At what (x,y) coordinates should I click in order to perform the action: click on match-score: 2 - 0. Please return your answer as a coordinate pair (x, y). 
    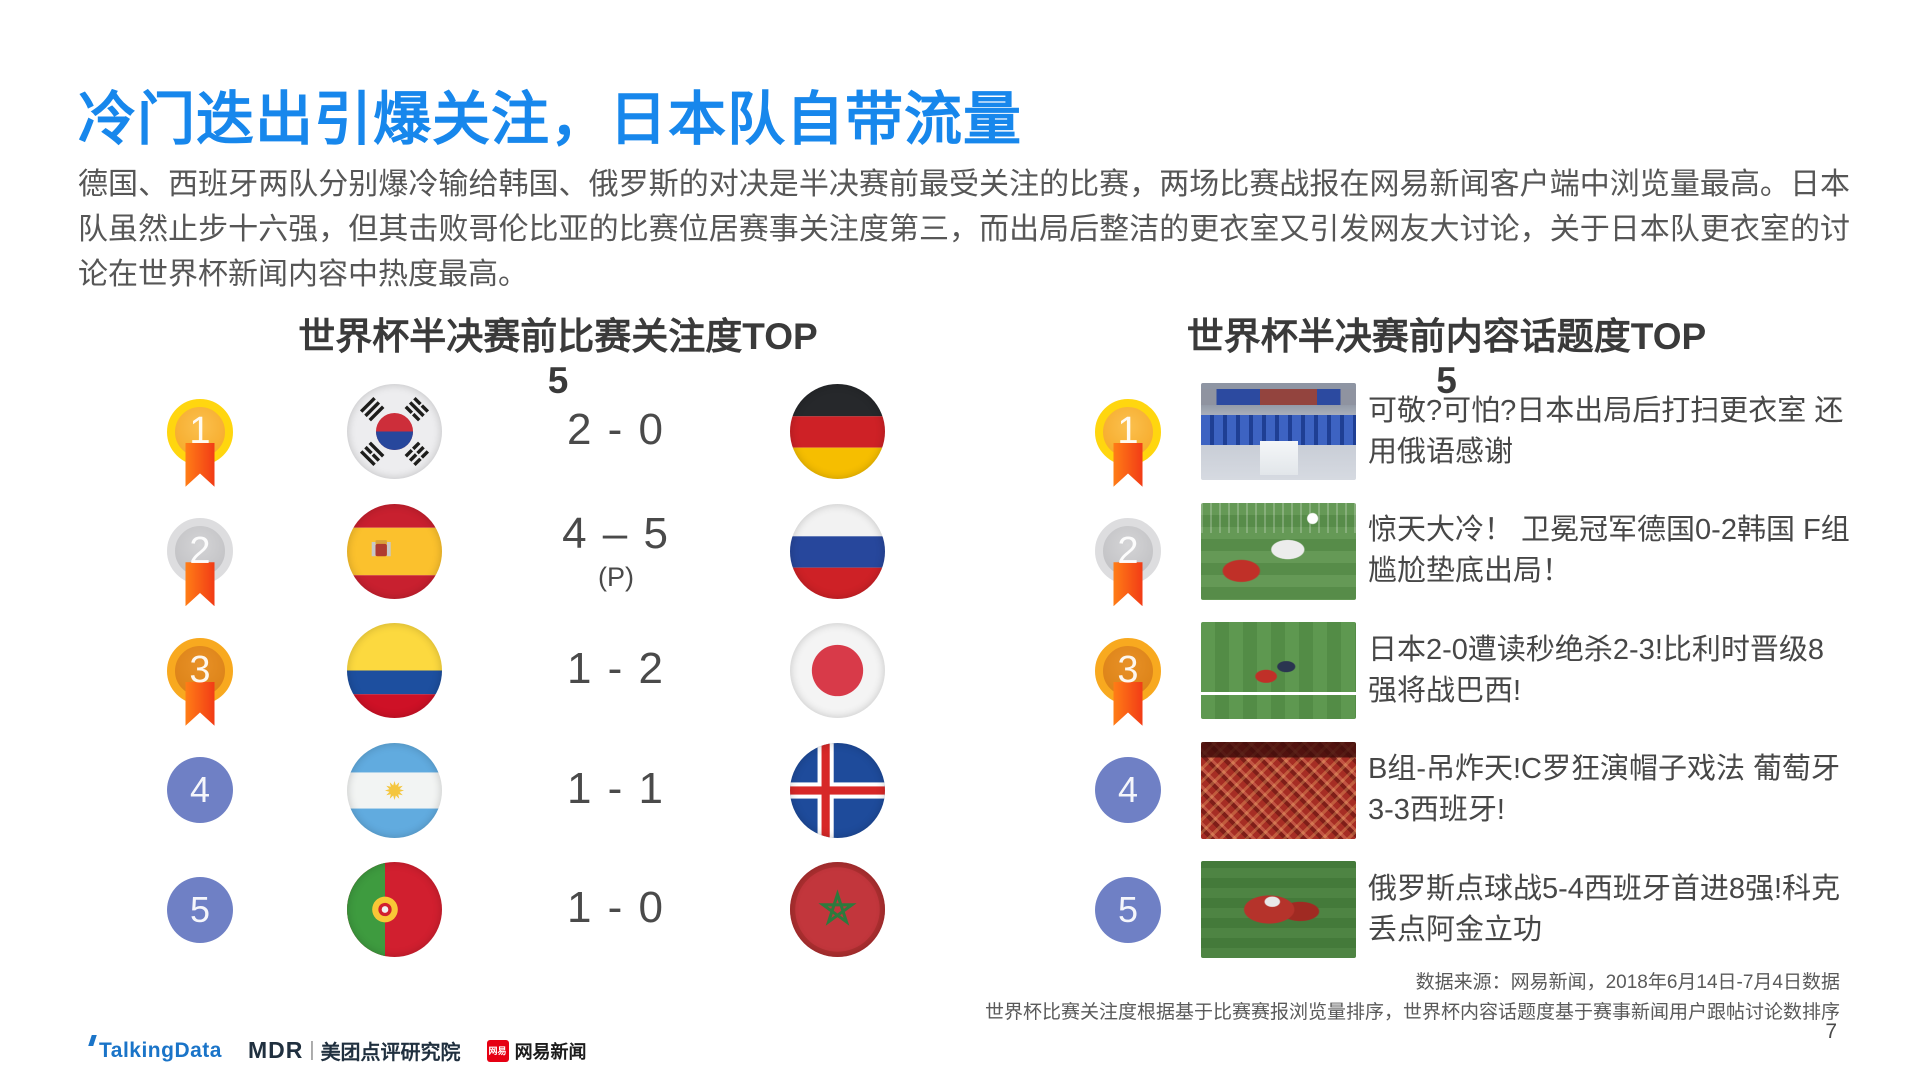
    Looking at the image, I should click on (616, 430).